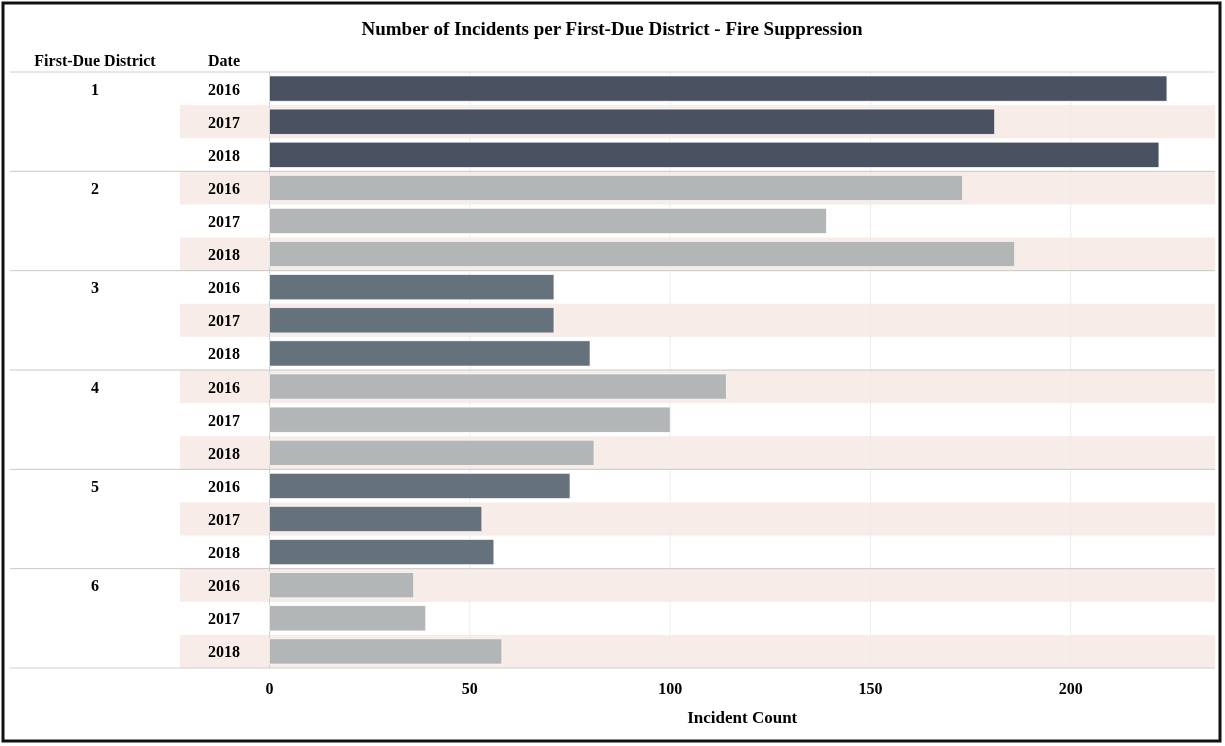 Image resolution: width=1225 pixels, height=746 pixels. I want to click on text: 4, so click(95, 387).